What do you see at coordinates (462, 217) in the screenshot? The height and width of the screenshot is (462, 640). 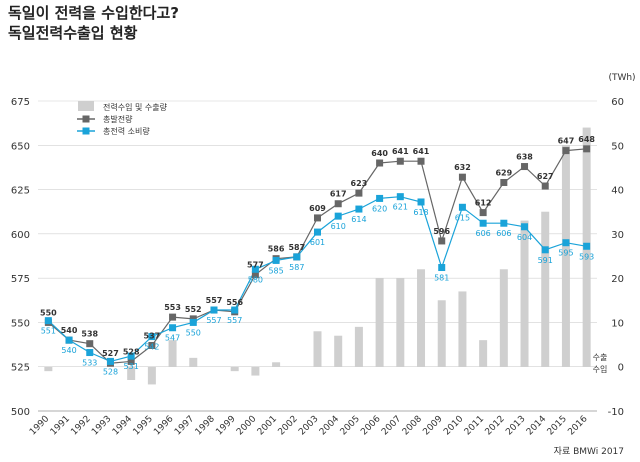 I see `consumption-data-label: 615` at bounding box center [462, 217].